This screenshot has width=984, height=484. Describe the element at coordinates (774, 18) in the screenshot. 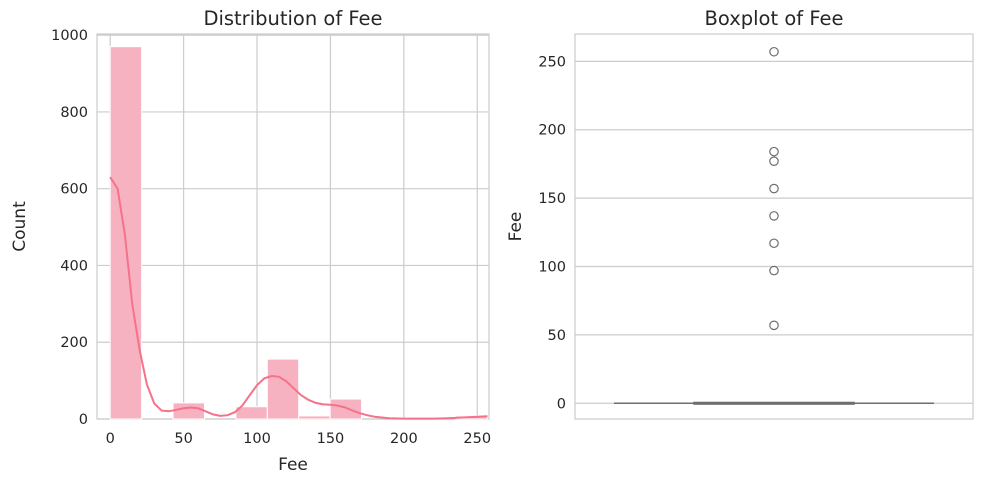

I see `boxplot-title: Boxplot of Fee` at that location.